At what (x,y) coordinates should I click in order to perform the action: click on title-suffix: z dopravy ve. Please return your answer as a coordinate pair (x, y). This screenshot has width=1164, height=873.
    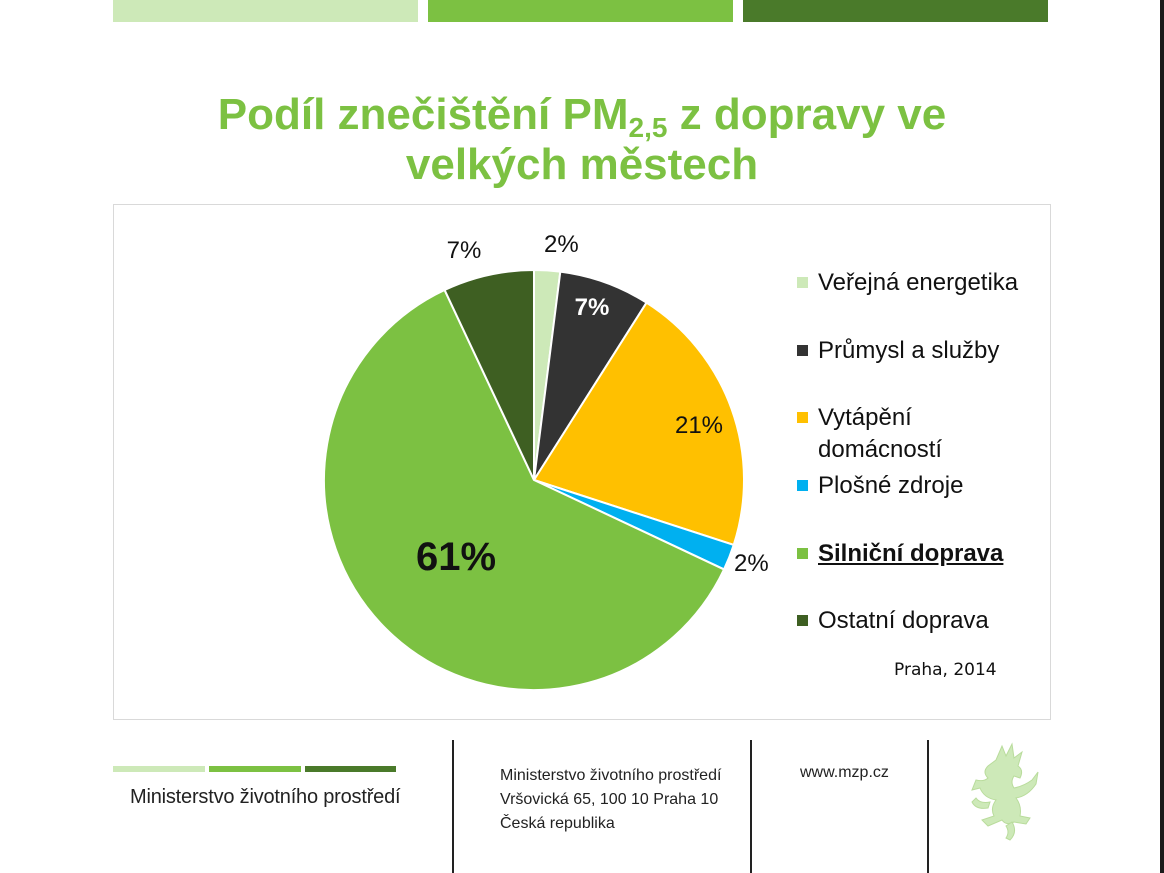
    Looking at the image, I should click on (807, 114).